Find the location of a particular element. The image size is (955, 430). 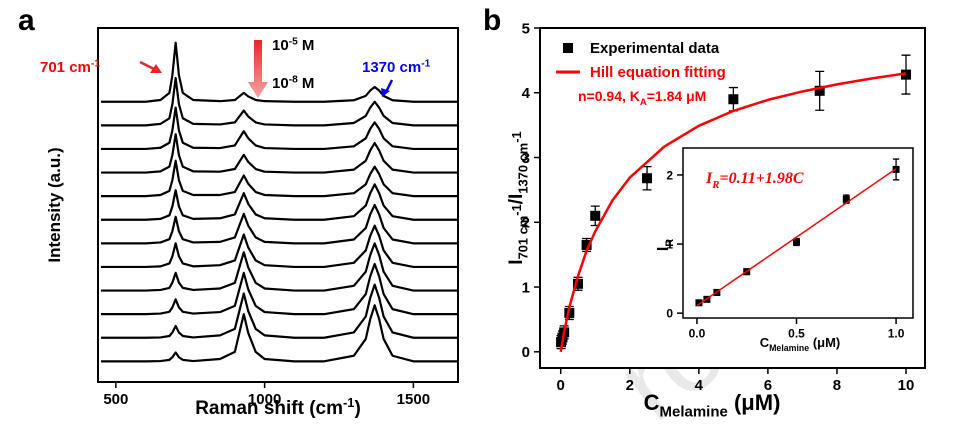

label-part: A is located at coordinates (643, 102).